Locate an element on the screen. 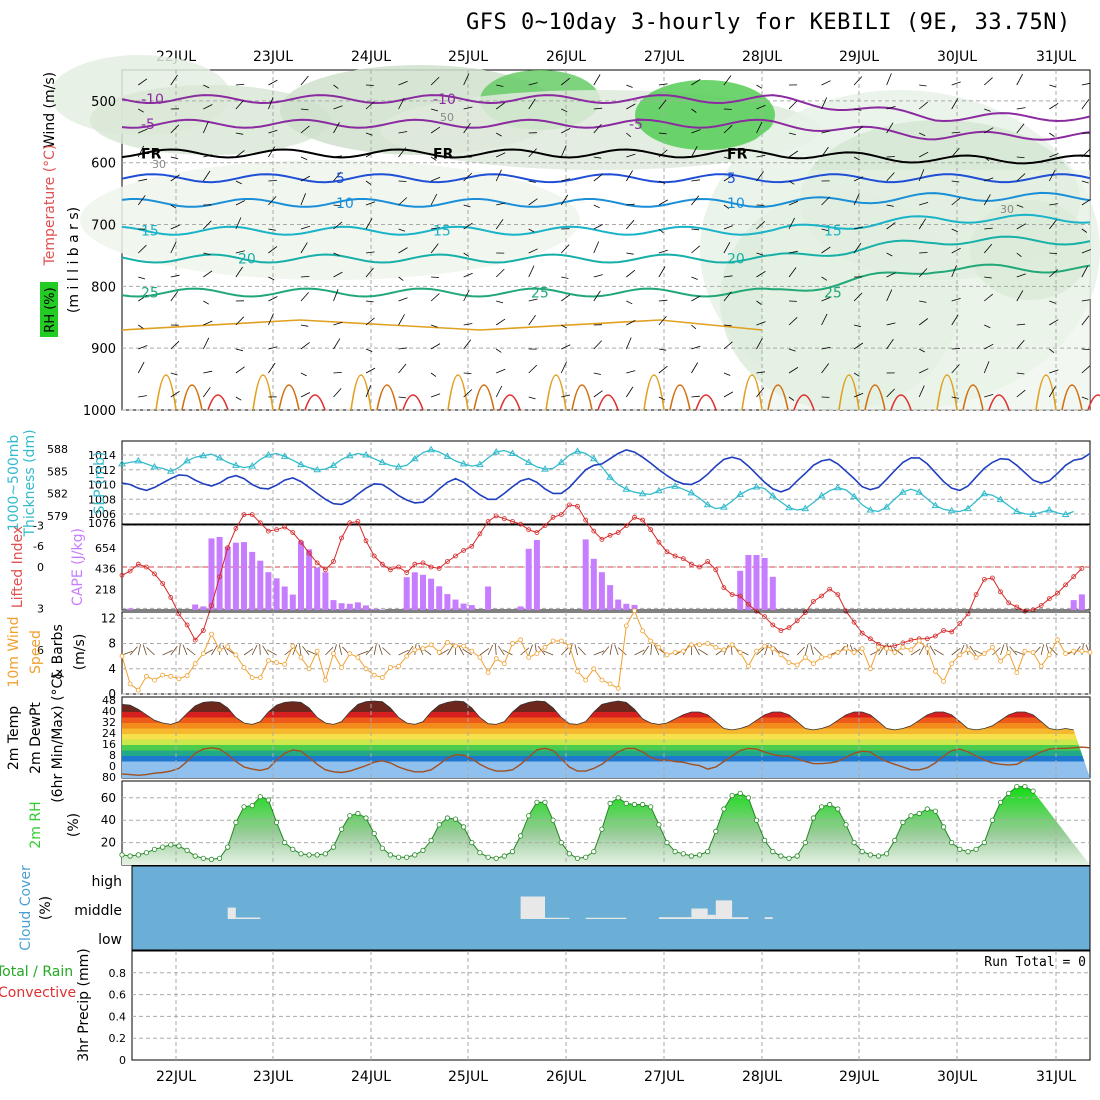  isotherm-label: 10 is located at coordinates (736, 204).